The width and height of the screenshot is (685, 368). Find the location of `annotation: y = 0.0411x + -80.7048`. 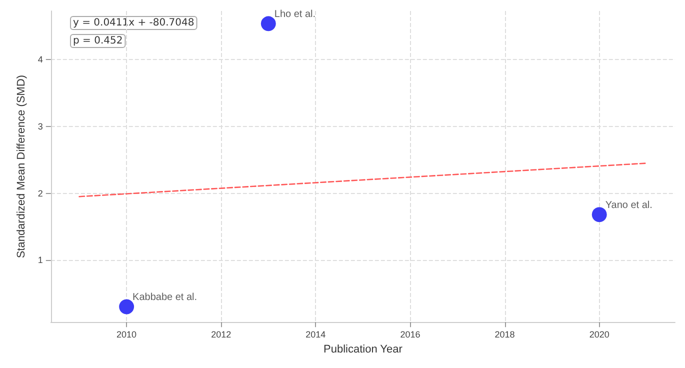

annotation: y = 0.0411x + -80.7048 is located at coordinates (133, 23).